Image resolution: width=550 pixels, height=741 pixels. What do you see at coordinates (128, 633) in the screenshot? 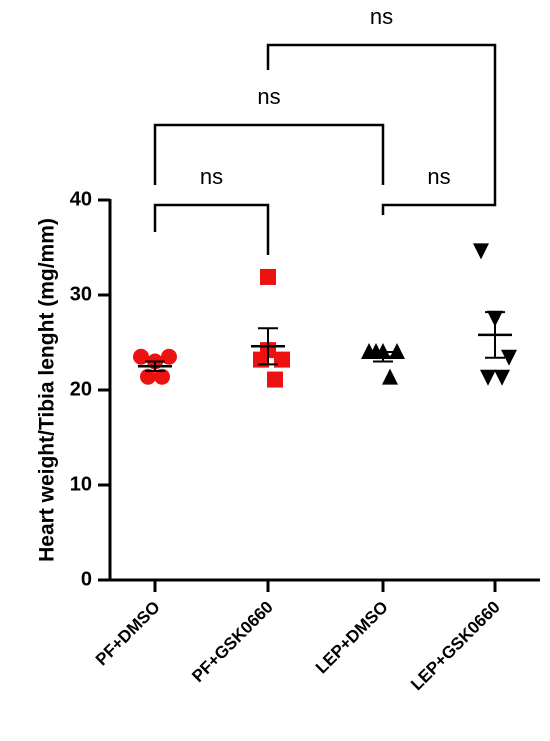
I see `x-tick-label: PF+DMSO` at bounding box center [128, 633].